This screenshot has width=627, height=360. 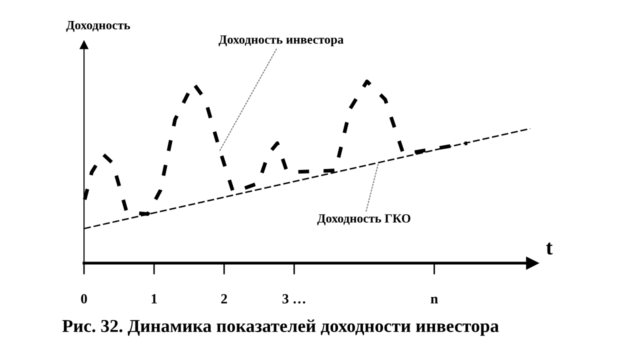 What do you see at coordinates (549, 248) in the screenshot?
I see `x-axis-title: t` at bounding box center [549, 248].